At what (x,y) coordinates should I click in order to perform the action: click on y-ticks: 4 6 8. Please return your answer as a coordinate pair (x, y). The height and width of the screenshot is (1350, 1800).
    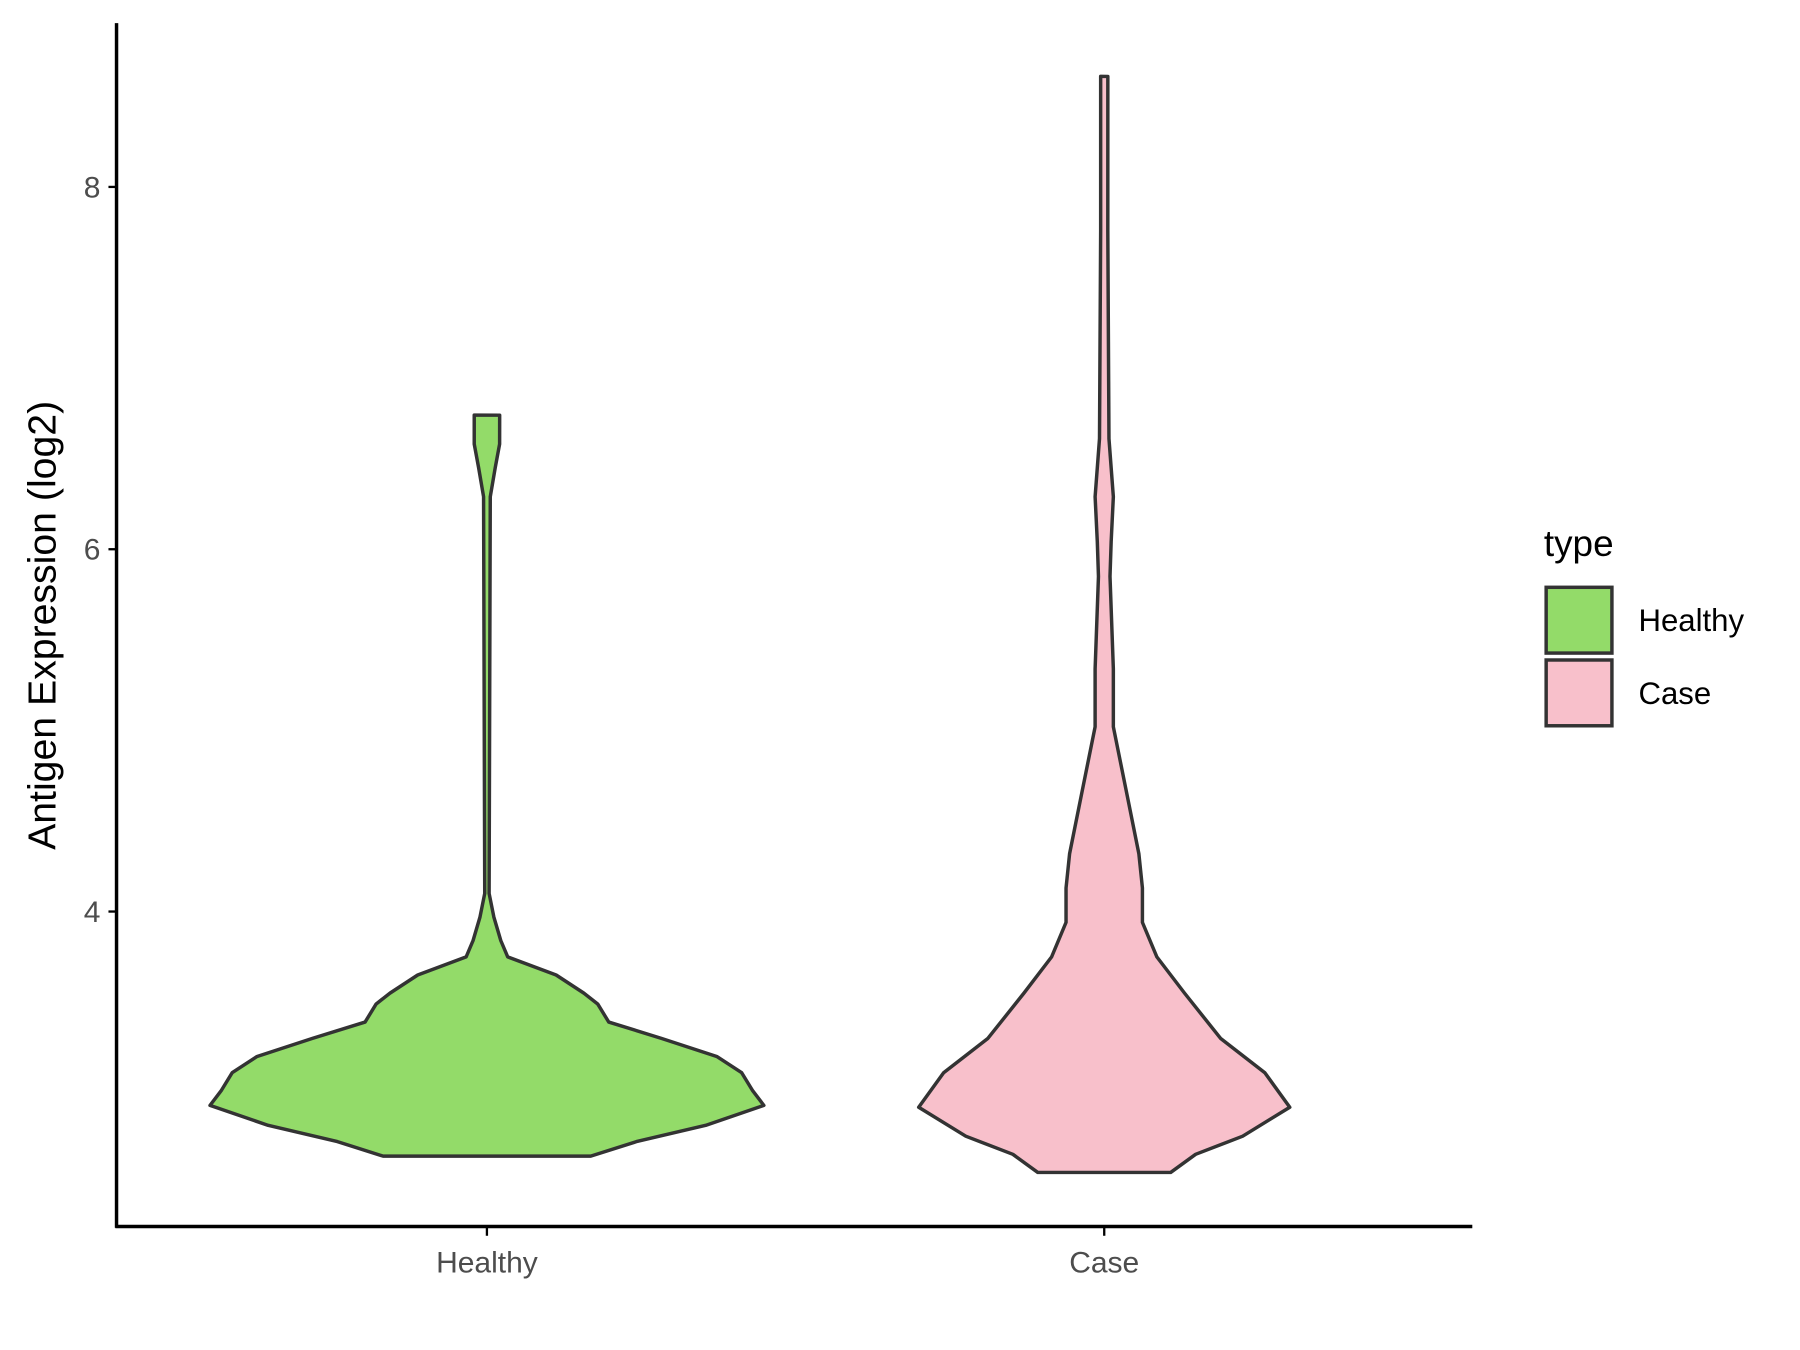
    Looking at the image, I should click on (100, 550).